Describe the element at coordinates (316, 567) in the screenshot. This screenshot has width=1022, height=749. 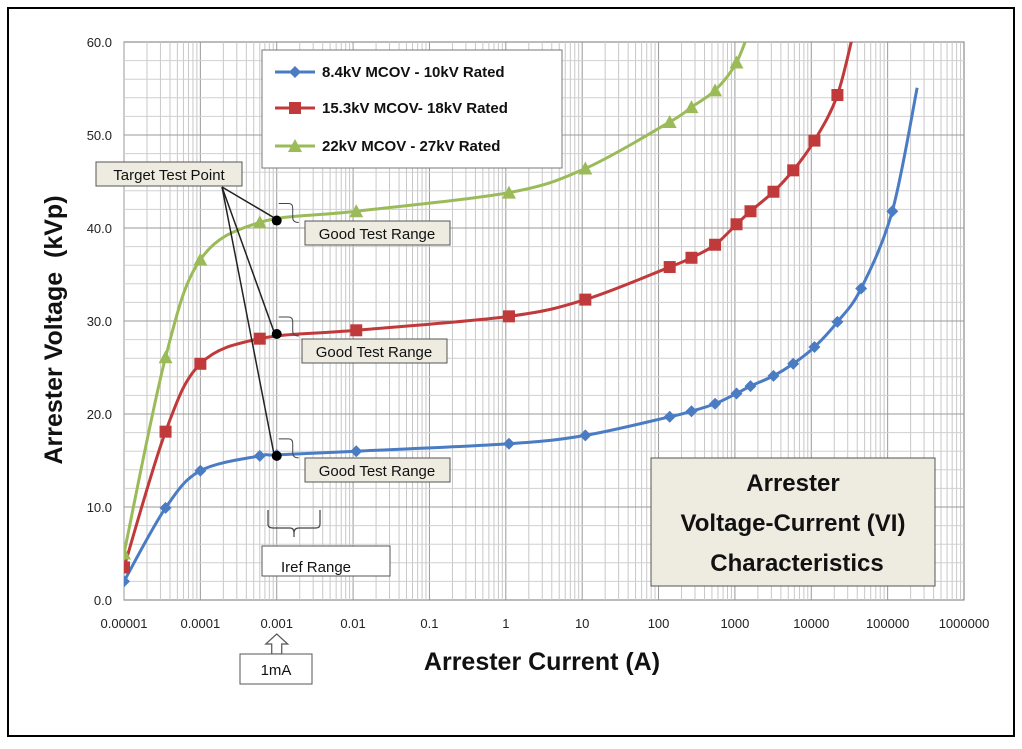
I see `iref-text: Iref Range` at that location.